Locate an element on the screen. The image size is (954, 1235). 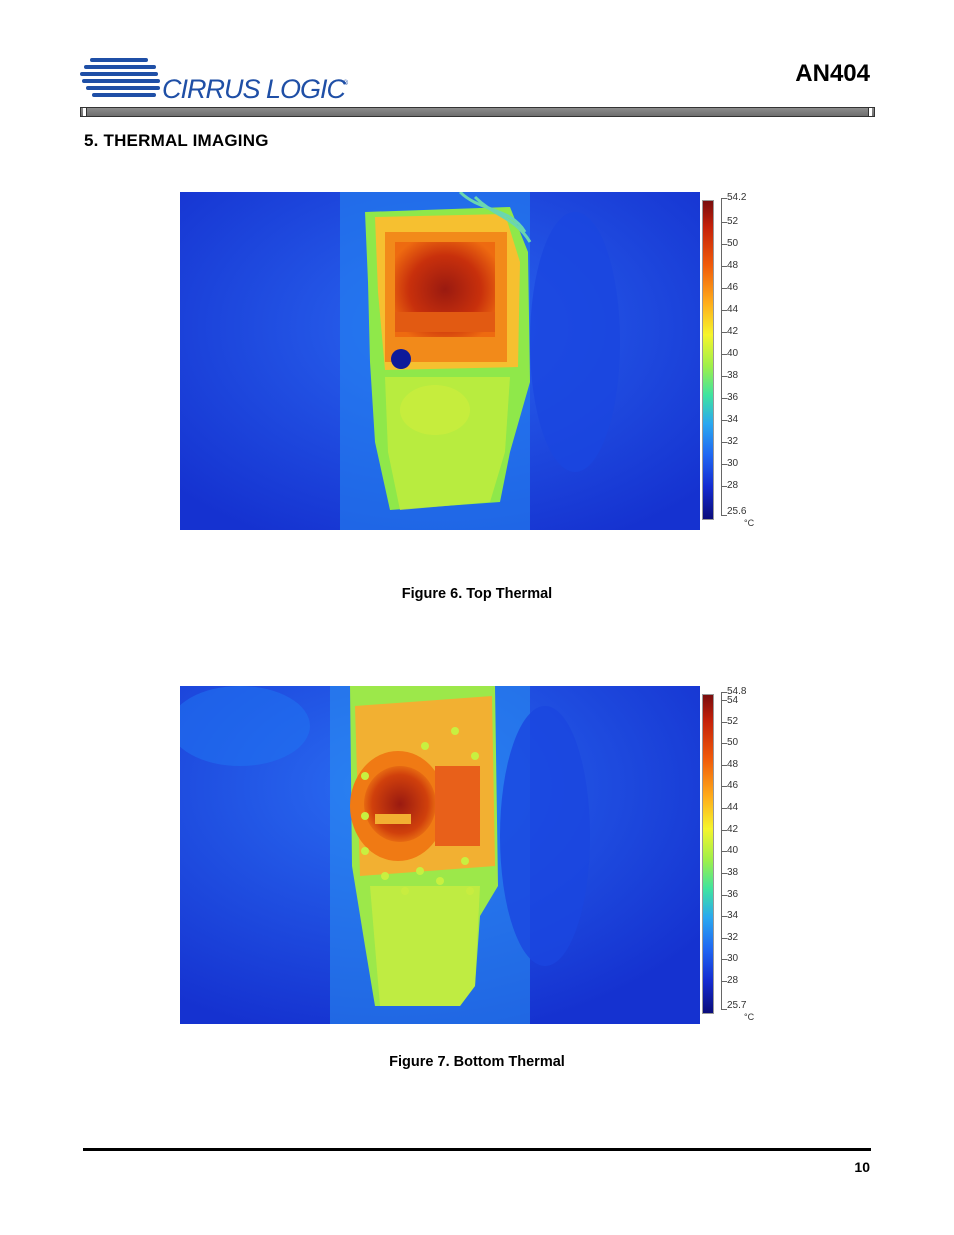
scale-min-label: 25.6 is located at coordinates (737, 511).